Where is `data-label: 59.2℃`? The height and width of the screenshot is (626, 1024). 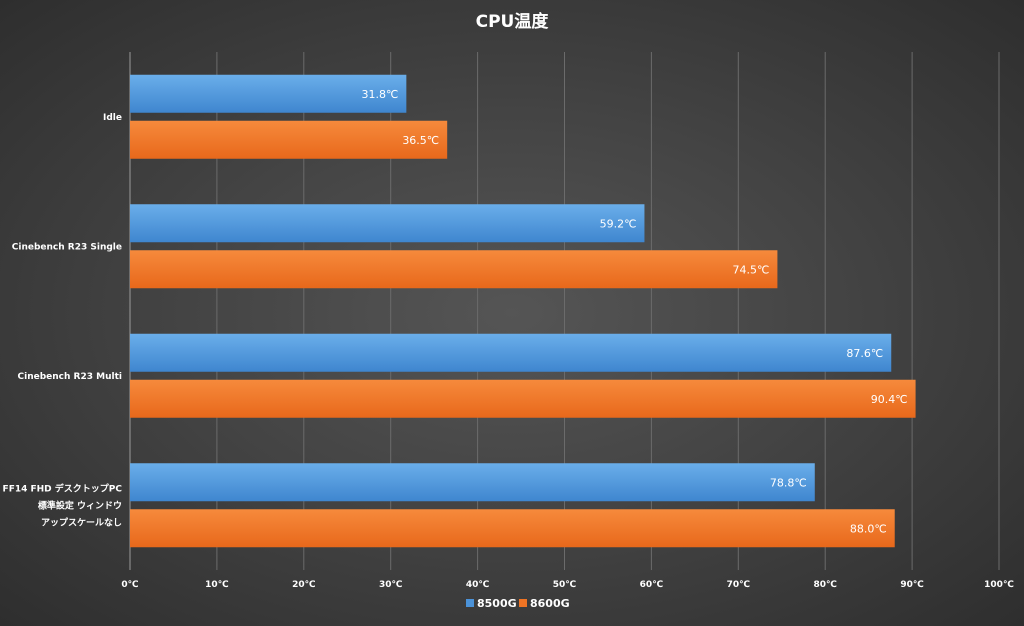
data-label: 59.2℃ is located at coordinates (618, 223).